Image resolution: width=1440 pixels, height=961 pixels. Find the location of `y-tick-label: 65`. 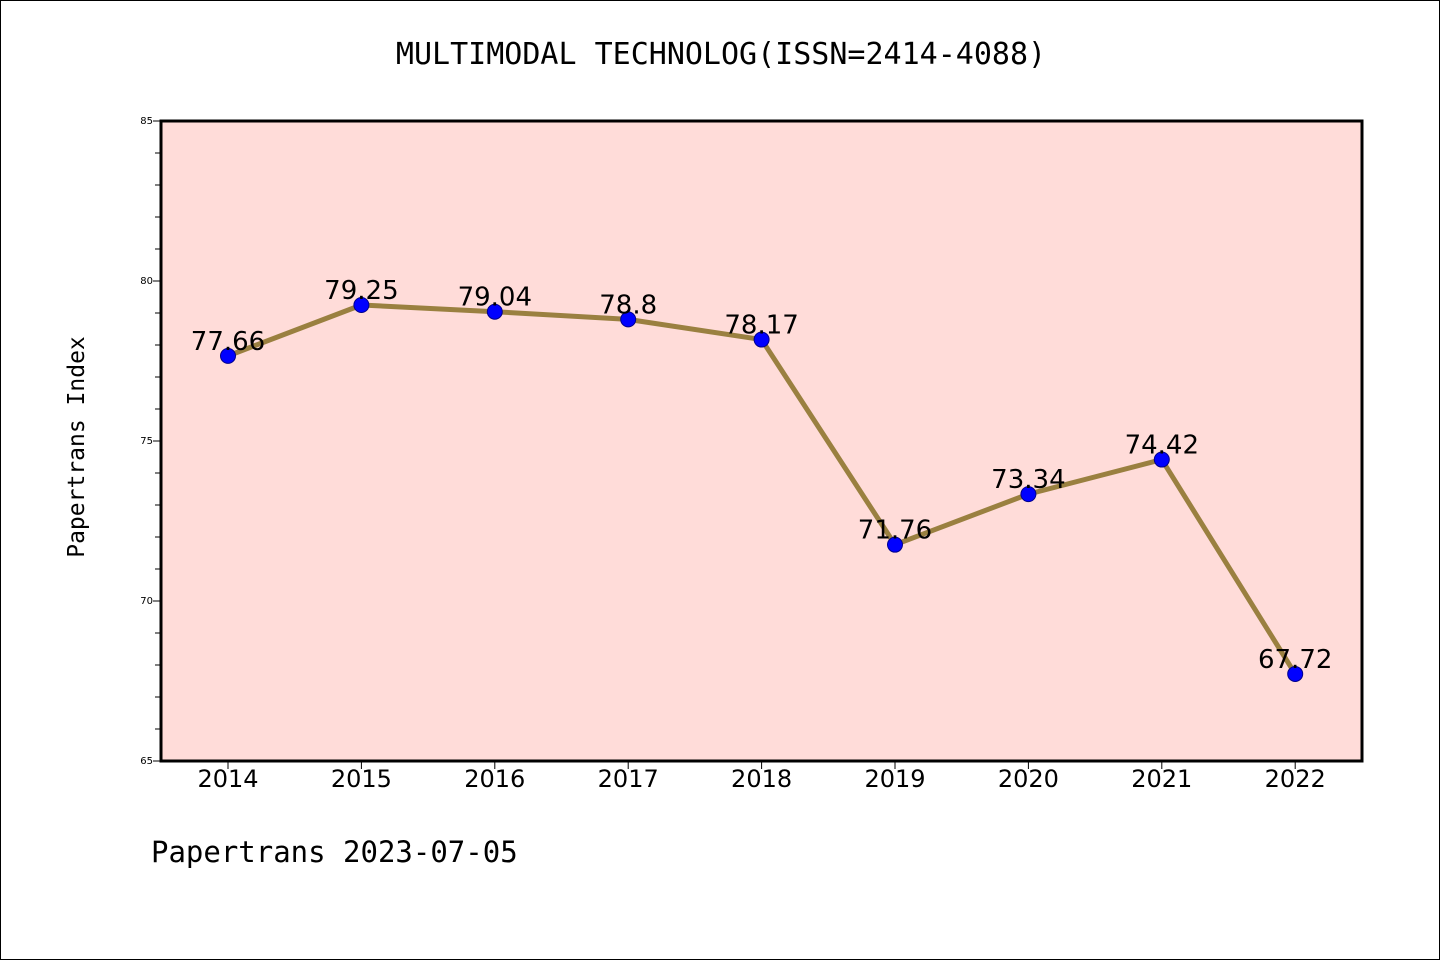

y-tick-label: 65 is located at coordinates (146, 761).